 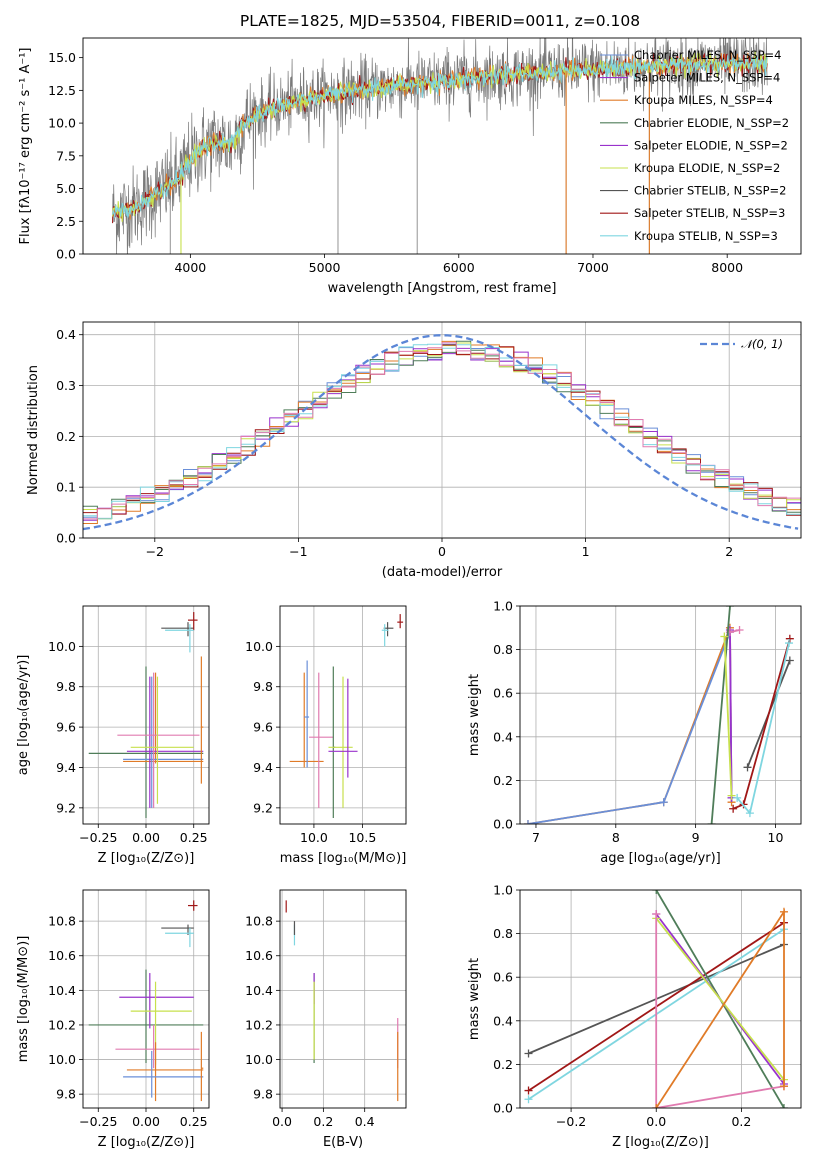 What do you see at coordinates (362, 837) in the screenshot?
I see `x-tick-label: 10.5` at bounding box center [362, 837].